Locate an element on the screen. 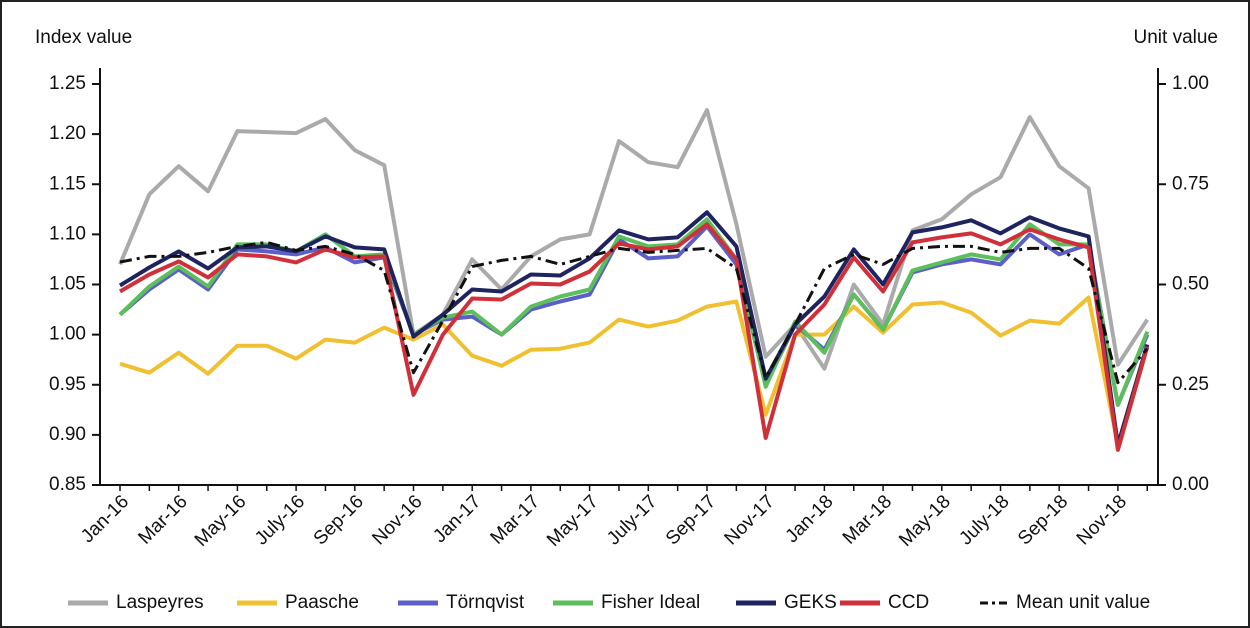 This screenshot has height=628, width=1250. y-tick-label: 1.15 is located at coordinates (67, 183).